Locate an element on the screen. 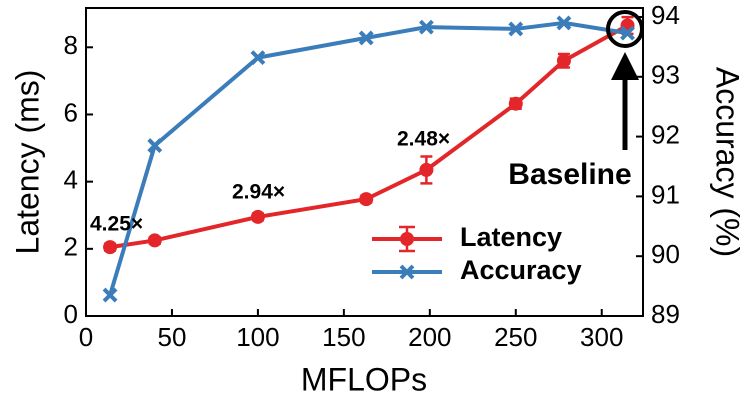 The height and width of the screenshot is (404, 747). y-tick-label: 6 is located at coordinates (71, 112).